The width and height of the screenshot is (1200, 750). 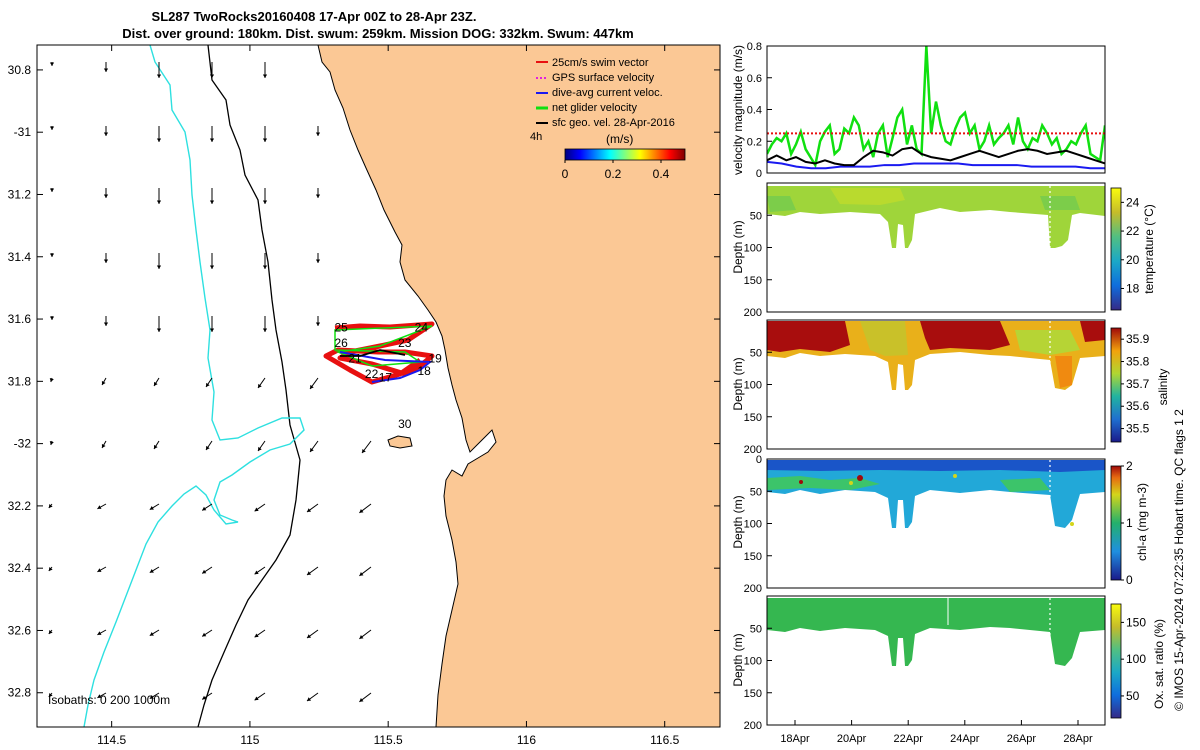 What do you see at coordinates (738, 521) in the screenshot?
I see `chla-ylabel: Depth (m)` at bounding box center [738, 521].